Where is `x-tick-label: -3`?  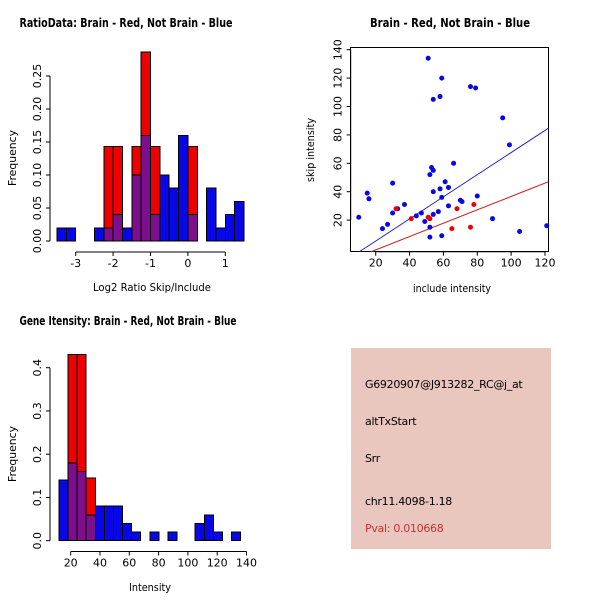 x-tick-label: -3 is located at coordinates (75, 263).